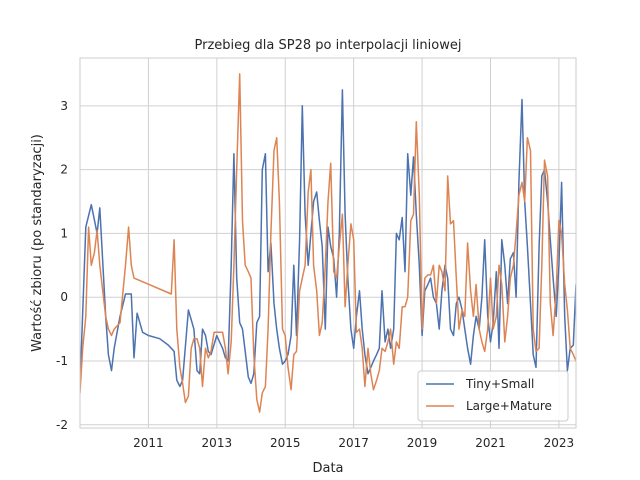 Image resolution: width=640 pixels, height=480 pixels. Describe the element at coordinates (64, 170) in the screenshot. I see `y-tick-label: 2` at that location.